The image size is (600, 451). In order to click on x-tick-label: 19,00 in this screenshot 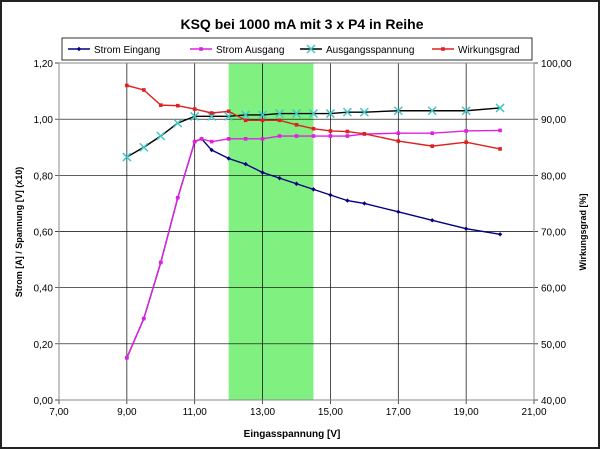, I will do `click(466, 412)`.